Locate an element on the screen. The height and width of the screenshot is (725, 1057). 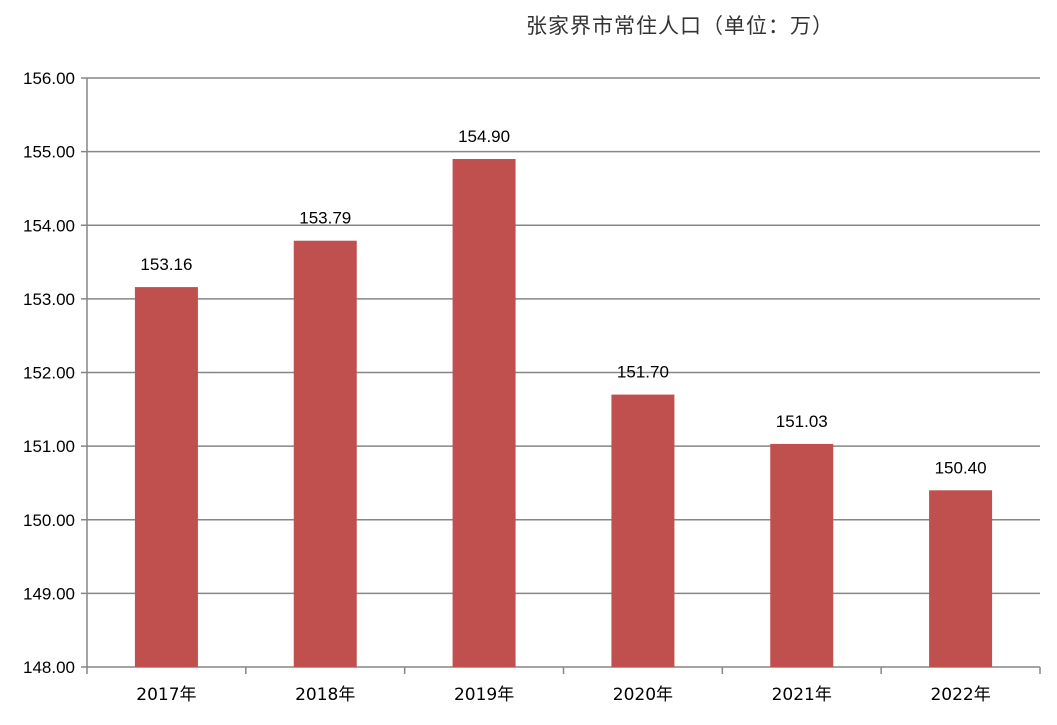
data-label: 151.03 is located at coordinates (802, 421).